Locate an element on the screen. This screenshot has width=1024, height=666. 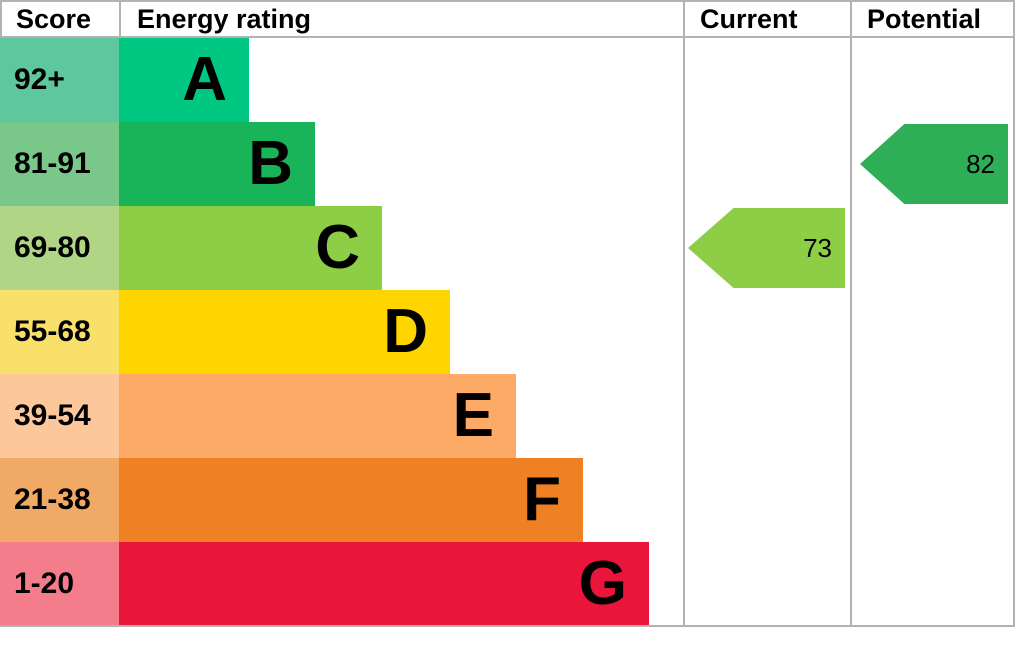
band-letter: E is located at coordinates (473, 415).